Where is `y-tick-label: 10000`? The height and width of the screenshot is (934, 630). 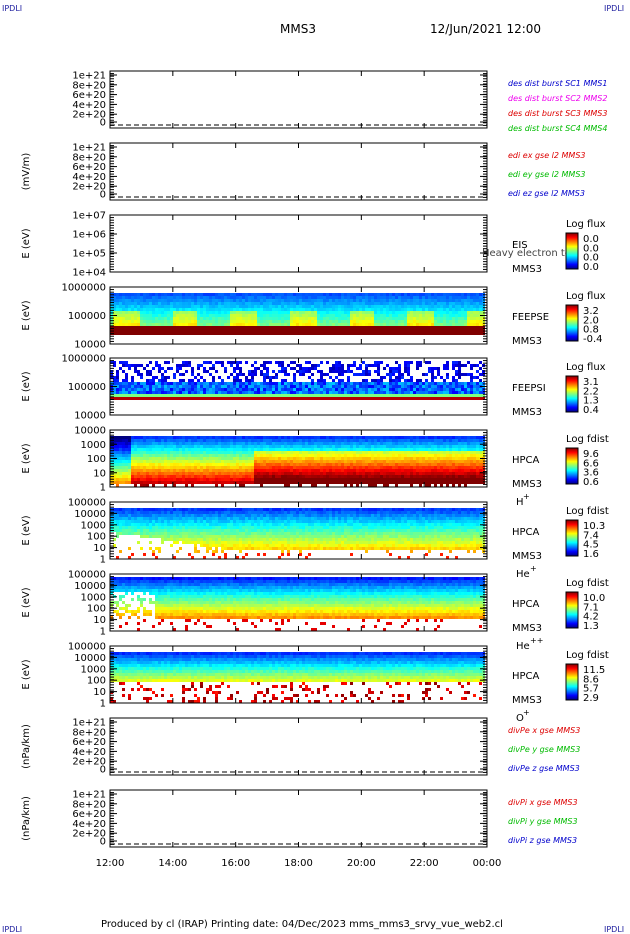
y-tick-label: 10000 is located at coordinates (90, 416).